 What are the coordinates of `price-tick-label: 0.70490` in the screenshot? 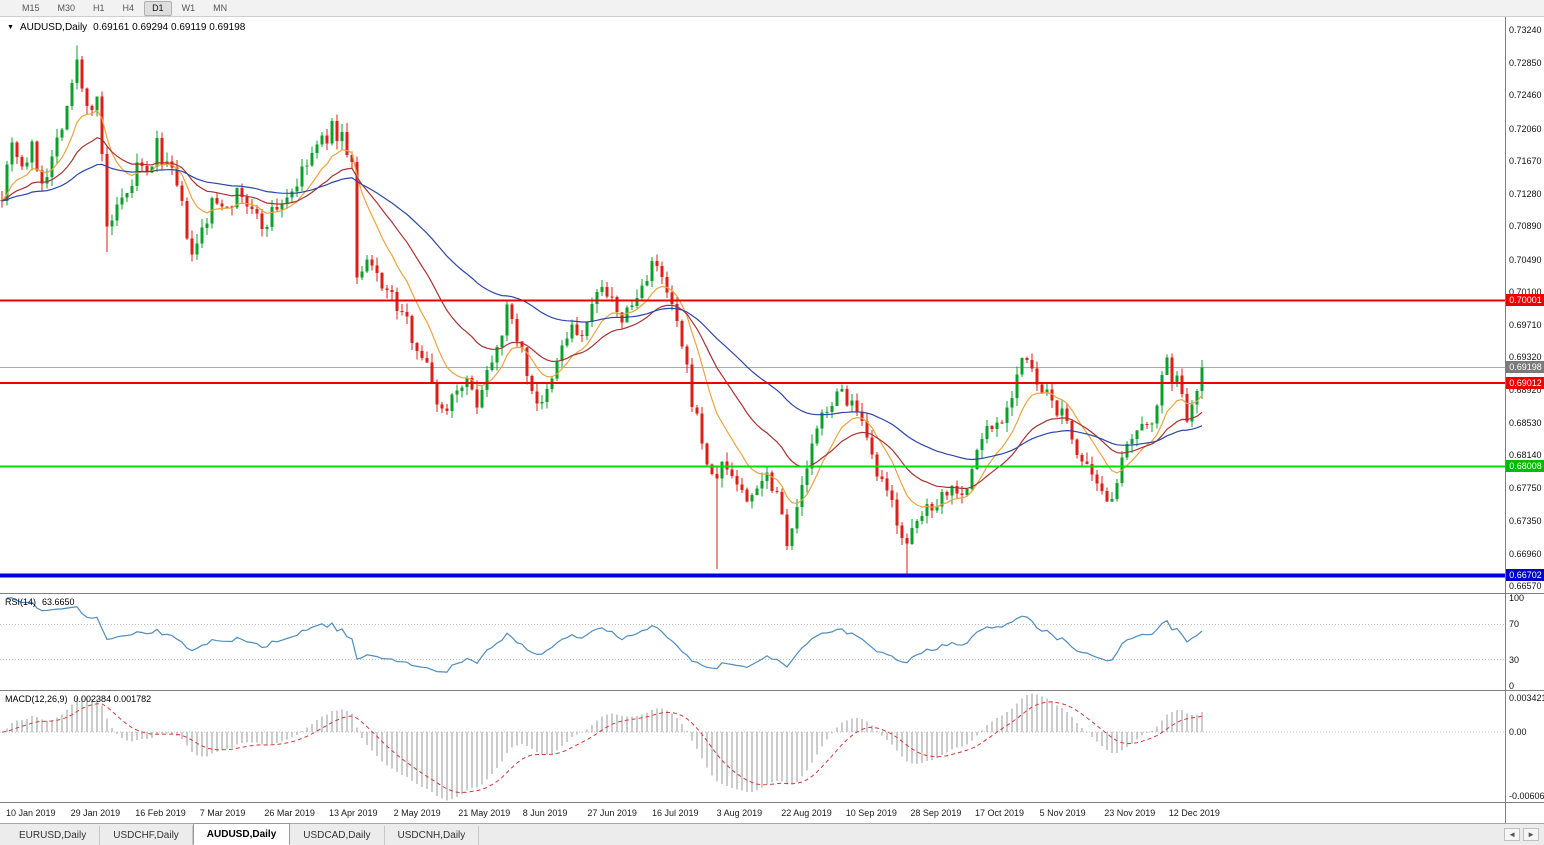 It's located at (1525, 260).